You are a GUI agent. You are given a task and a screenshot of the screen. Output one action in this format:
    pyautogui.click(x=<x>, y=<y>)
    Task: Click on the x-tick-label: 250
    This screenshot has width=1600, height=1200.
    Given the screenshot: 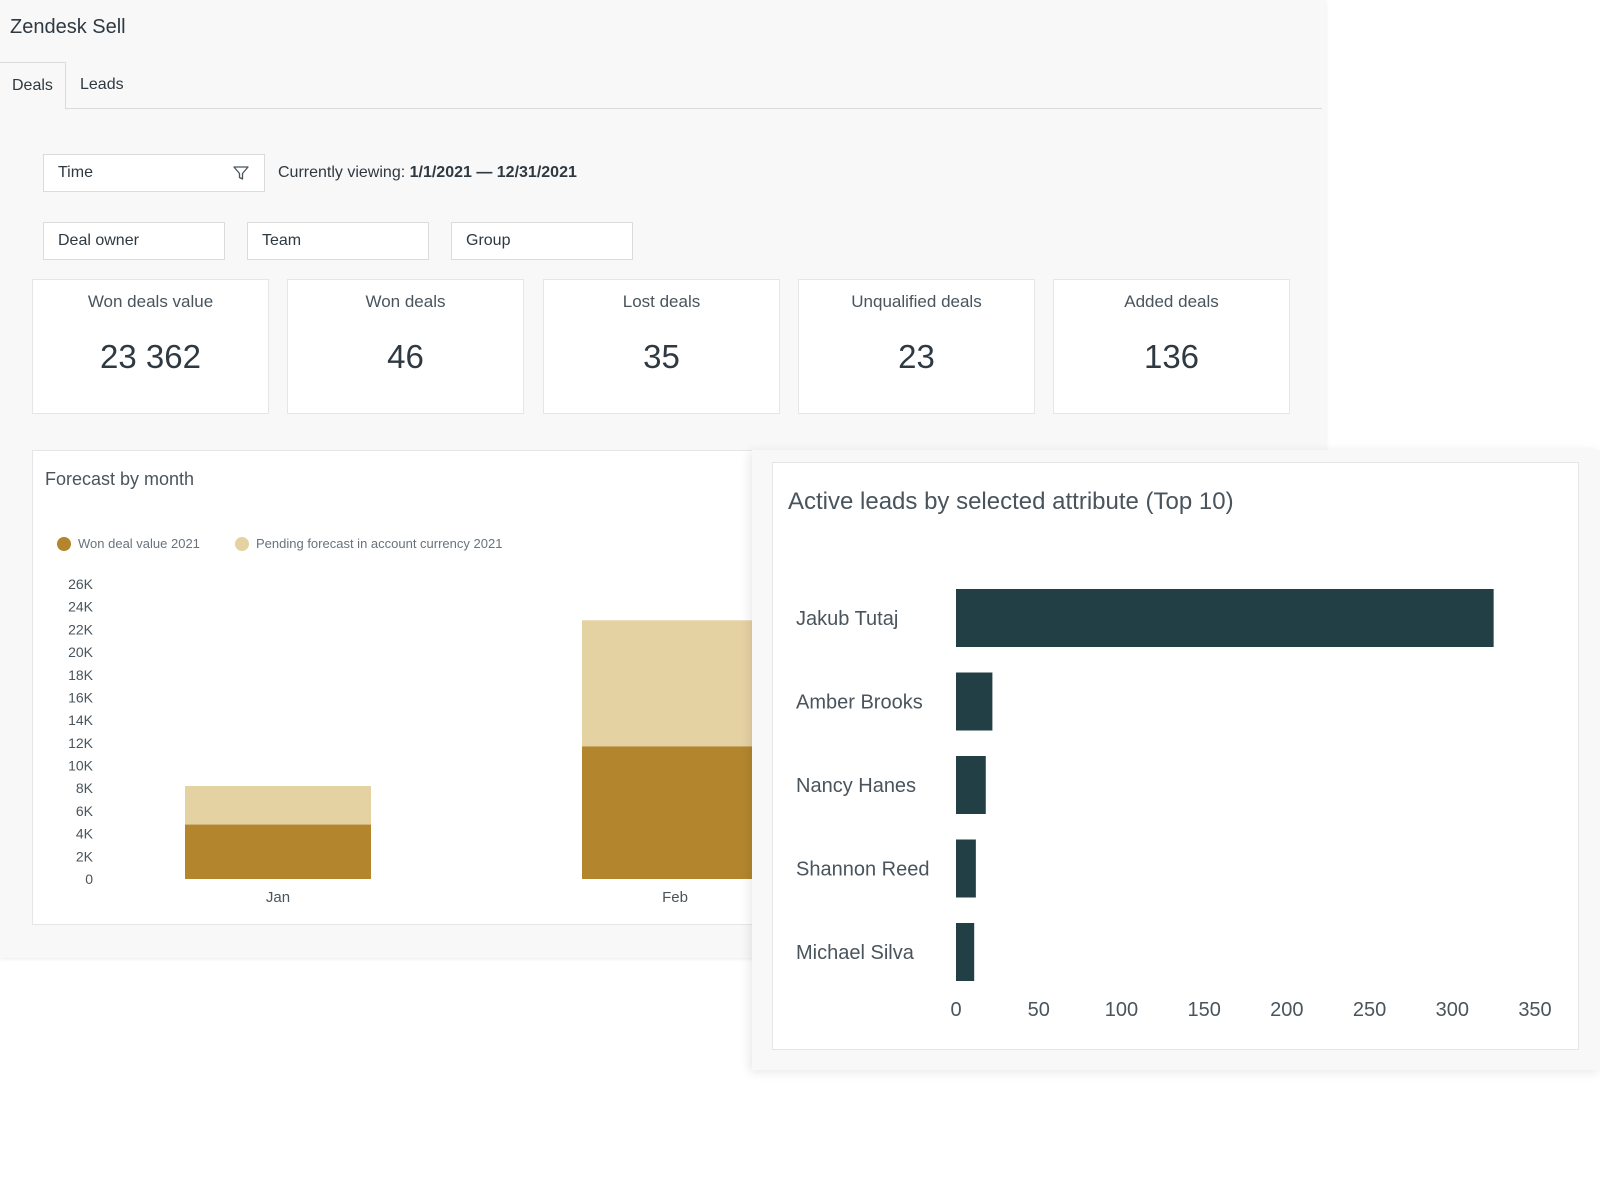 What is the action you would take?
    pyautogui.click(x=1369, y=1010)
    